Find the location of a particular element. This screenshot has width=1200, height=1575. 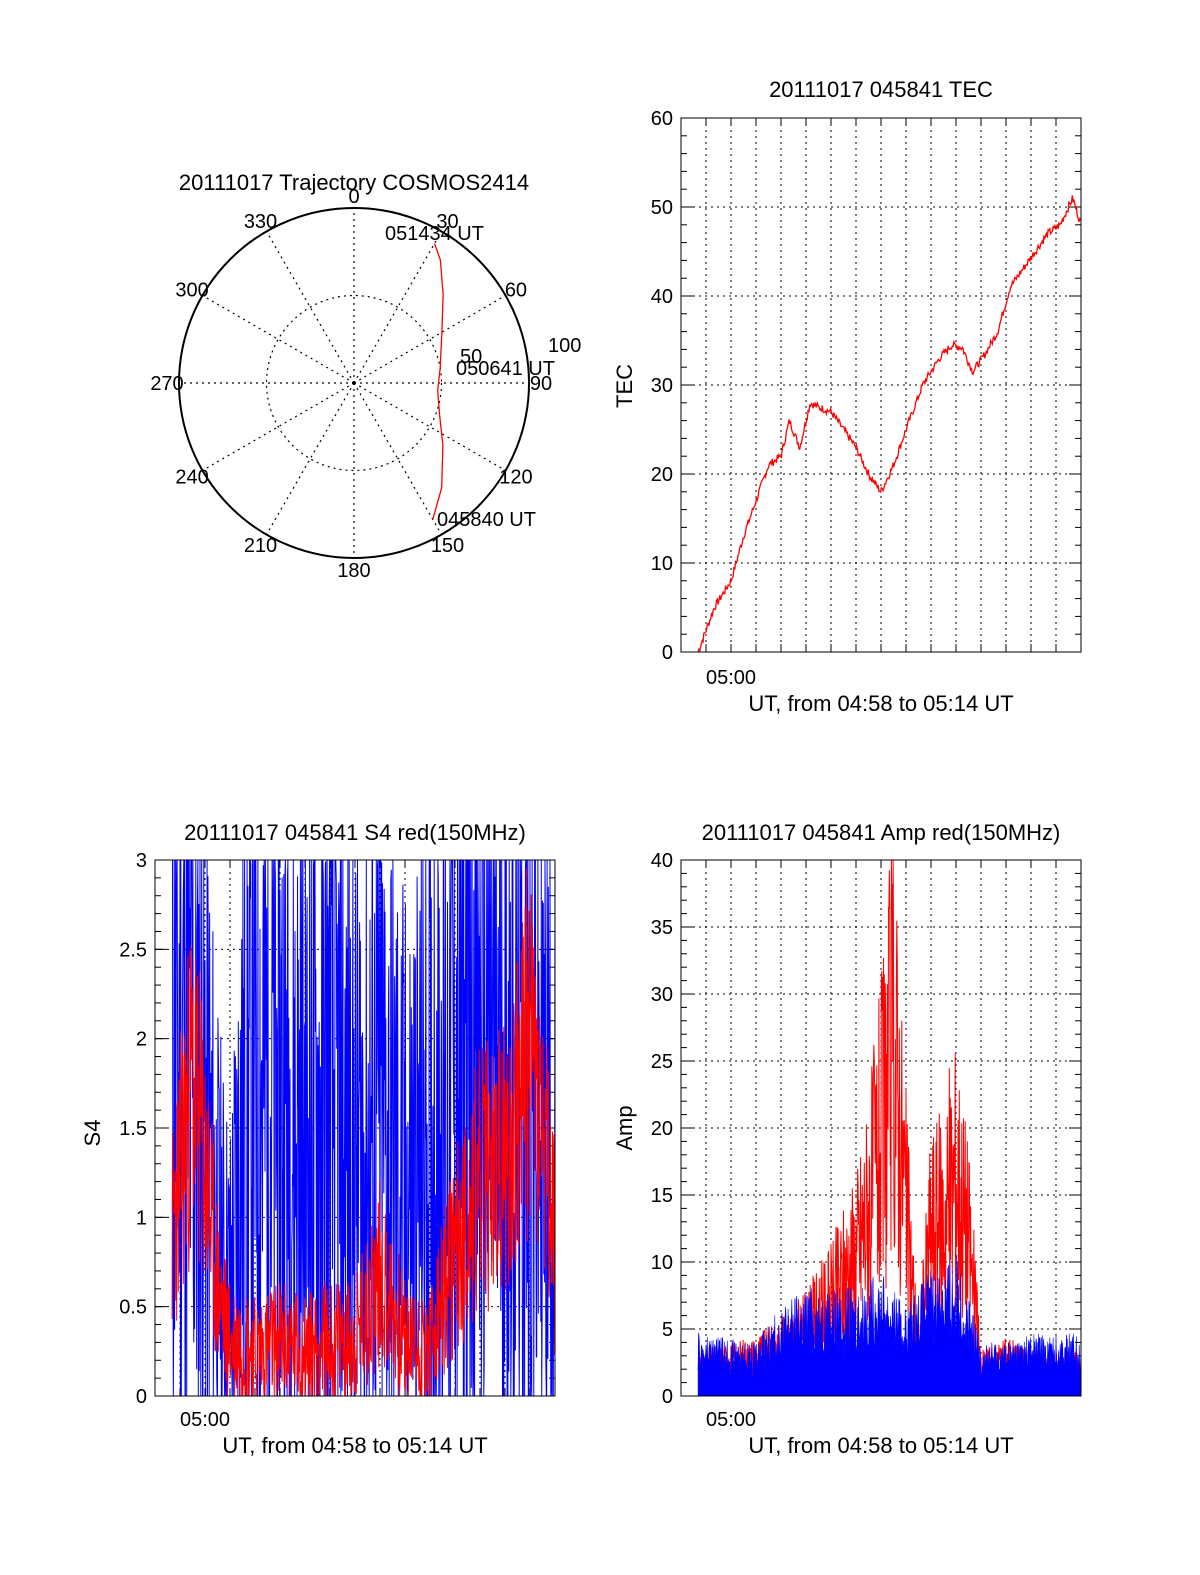

amp-y-tick-label-5: 25 is located at coordinates (662, 1062).